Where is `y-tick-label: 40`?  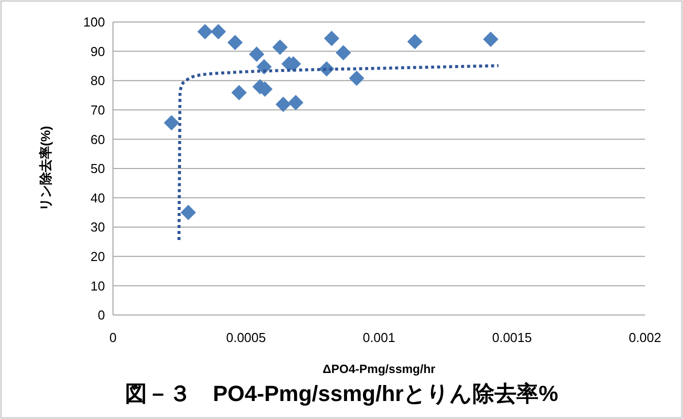
y-tick-label: 40 is located at coordinates (97, 198).